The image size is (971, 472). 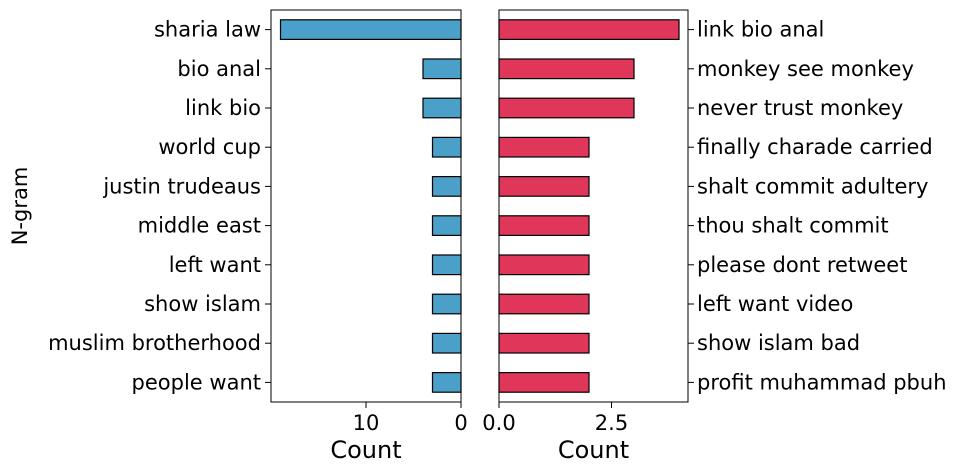 I want to click on left-xtick-label-0: 0, so click(x=460, y=423).